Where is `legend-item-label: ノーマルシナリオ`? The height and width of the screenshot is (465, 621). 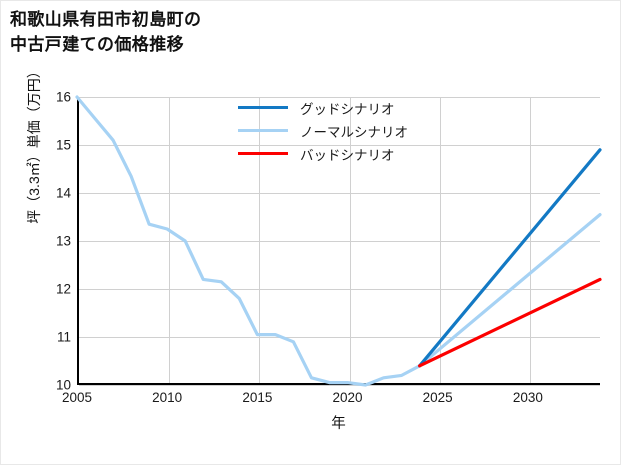
legend-item-label: ノーマルシナリオ is located at coordinates (354, 132).